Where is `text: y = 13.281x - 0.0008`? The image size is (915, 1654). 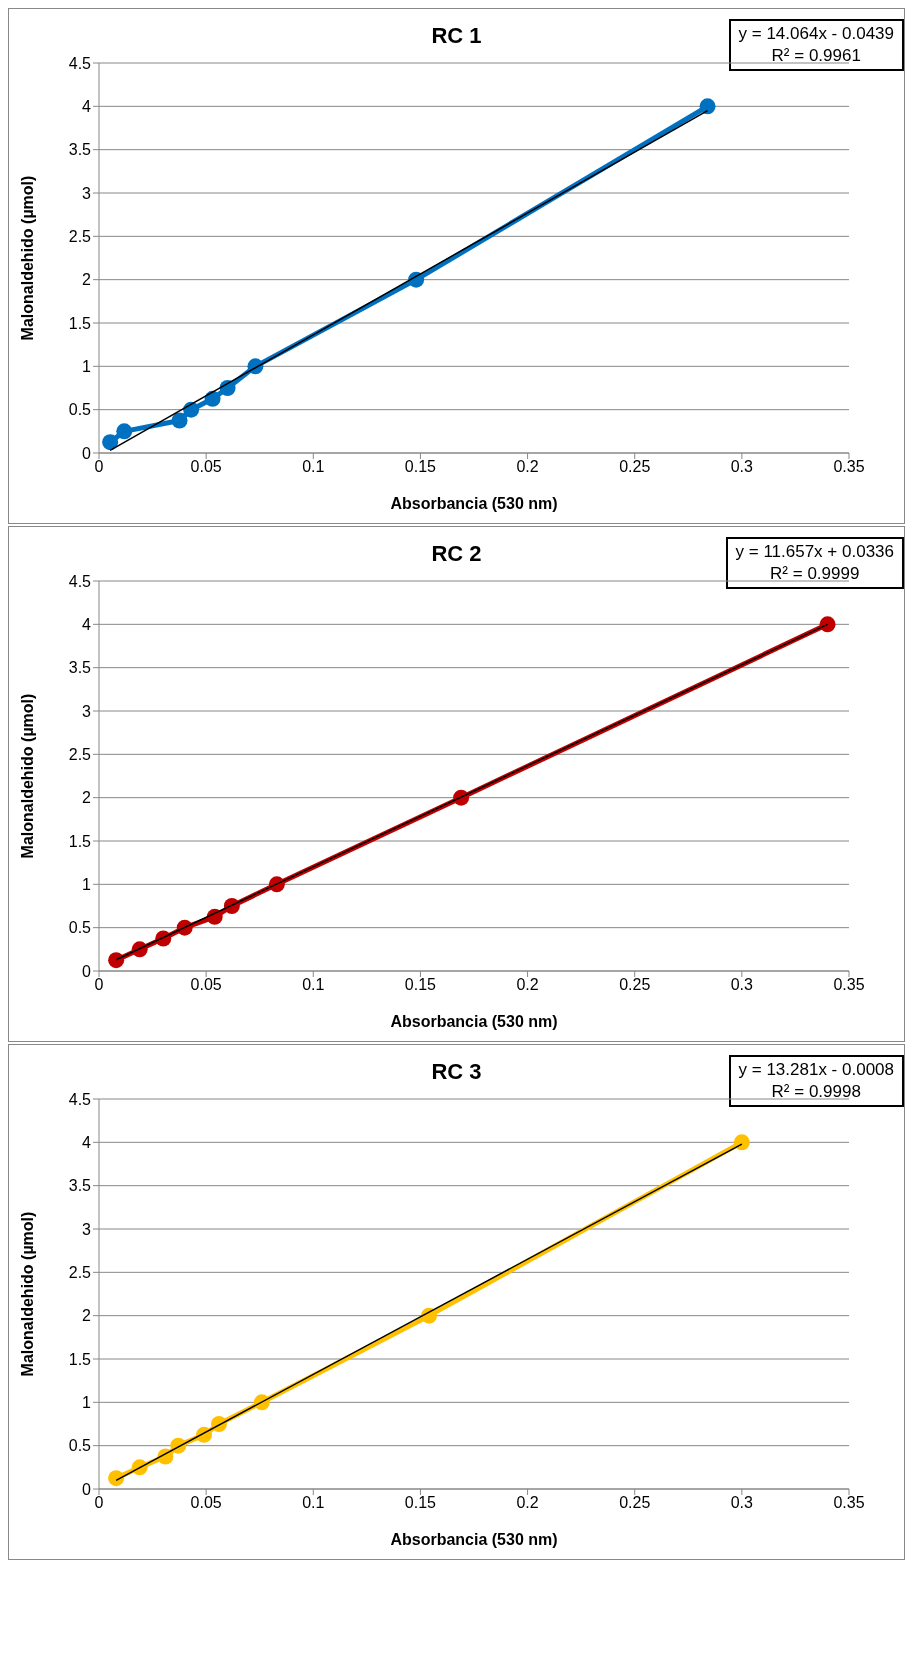
text: y = 13.281x - 0.0008 is located at coordinates (816, 1070).